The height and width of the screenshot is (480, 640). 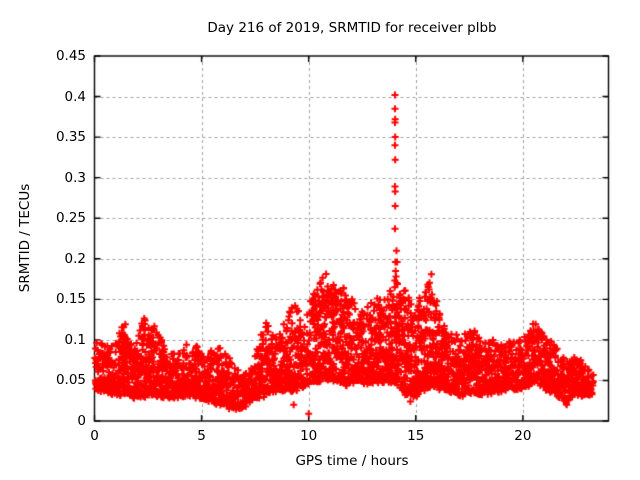 I want to click on y-tick-label: 0.2, so click(x=75, y=258).